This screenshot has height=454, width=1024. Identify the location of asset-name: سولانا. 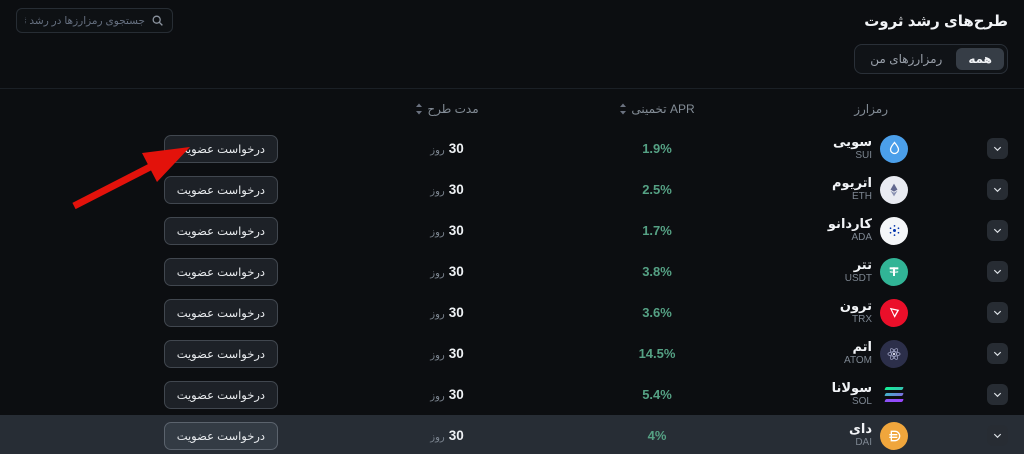
(851, 388).